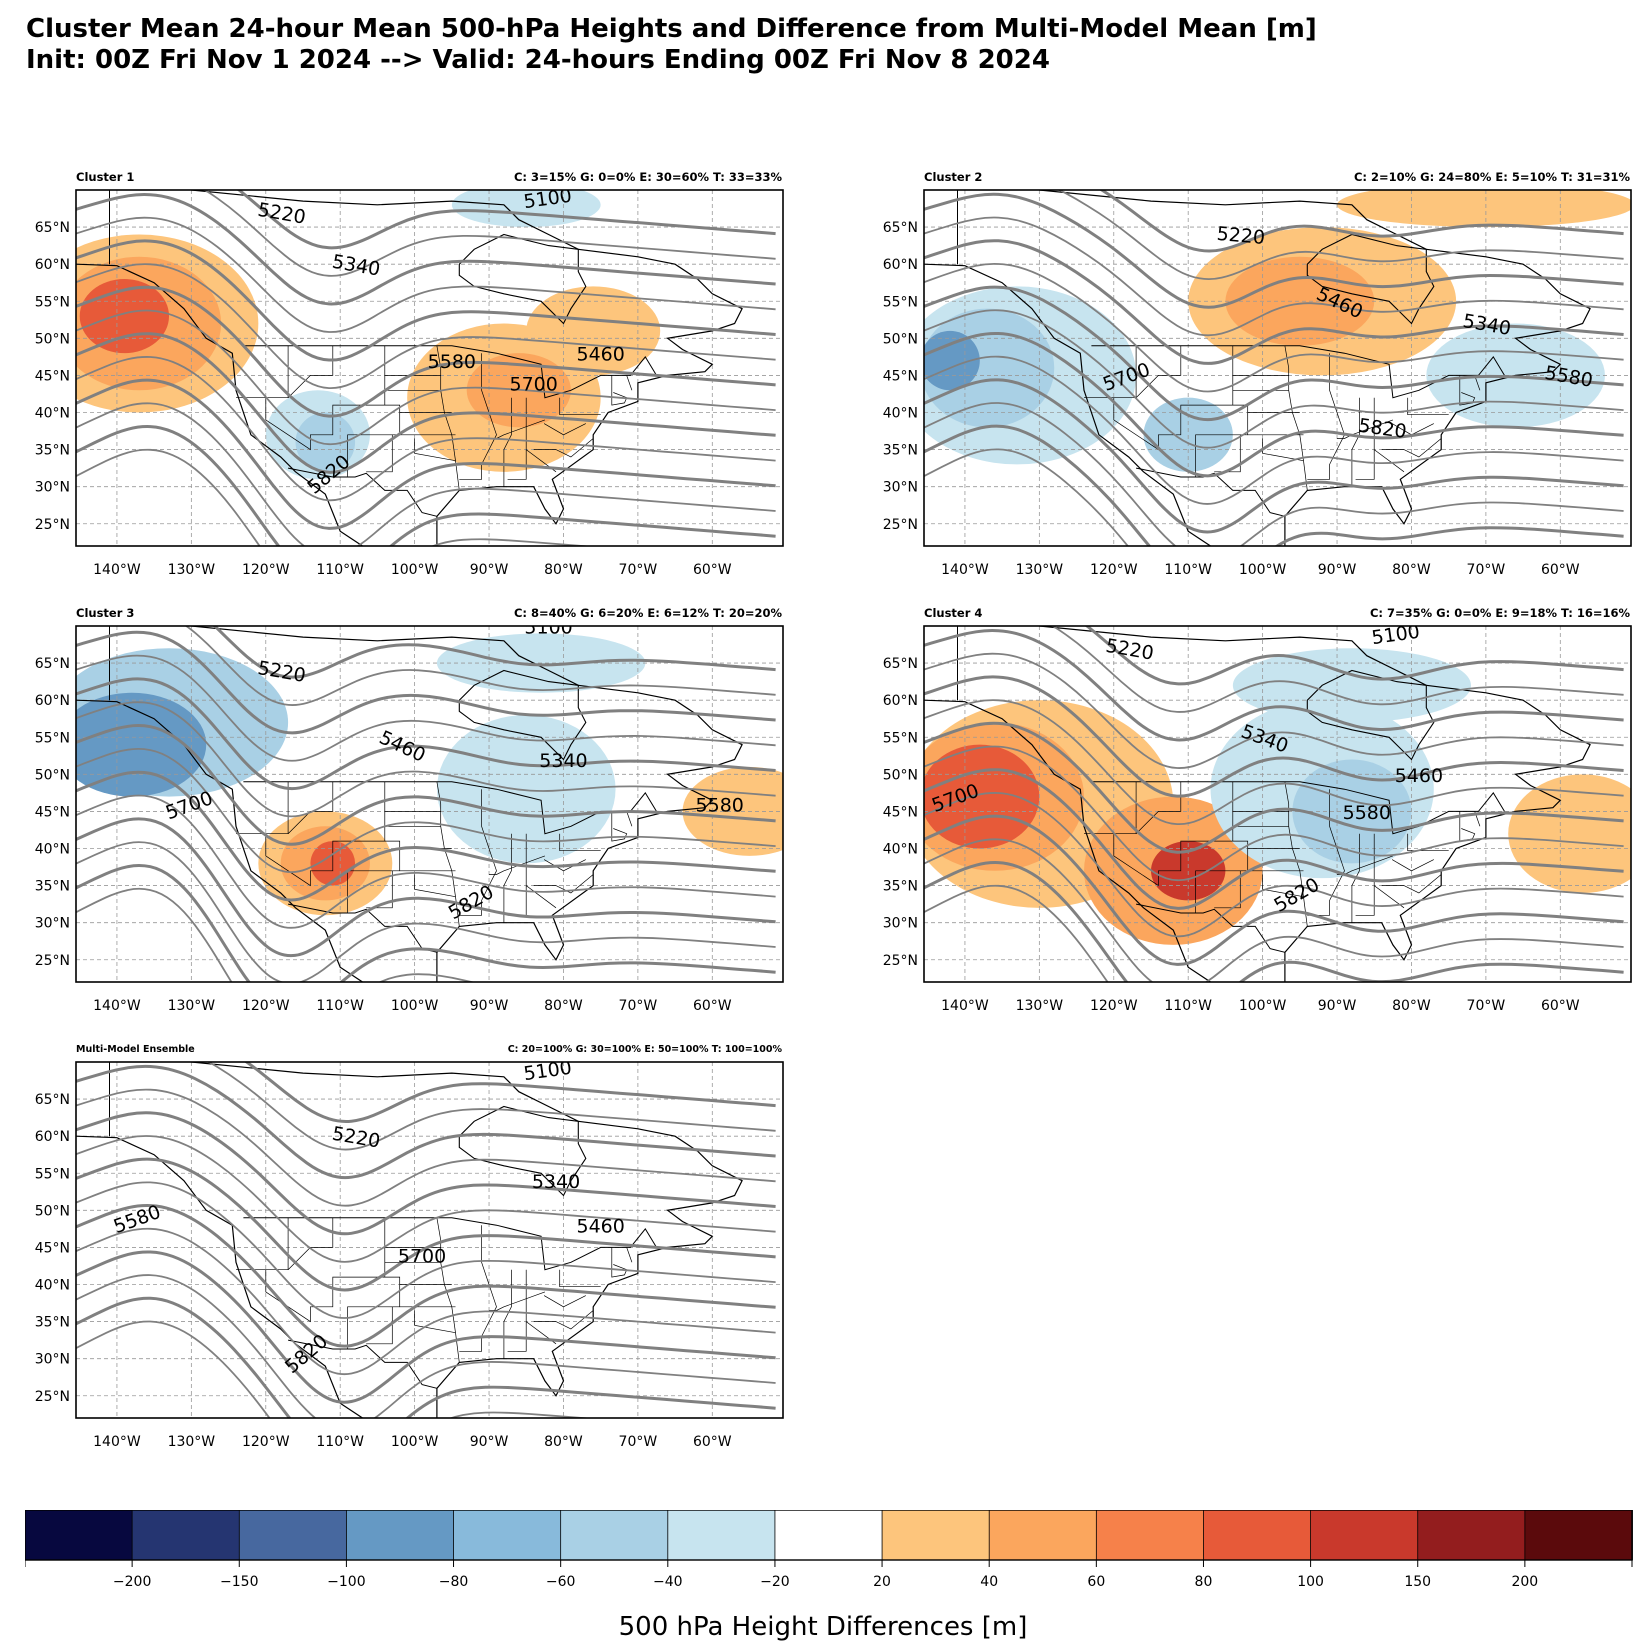  What do you see at coordinates (638, 570) in the screenshot?
I see `lon-tick-label: 70°W` at bounding box center [638, 570].